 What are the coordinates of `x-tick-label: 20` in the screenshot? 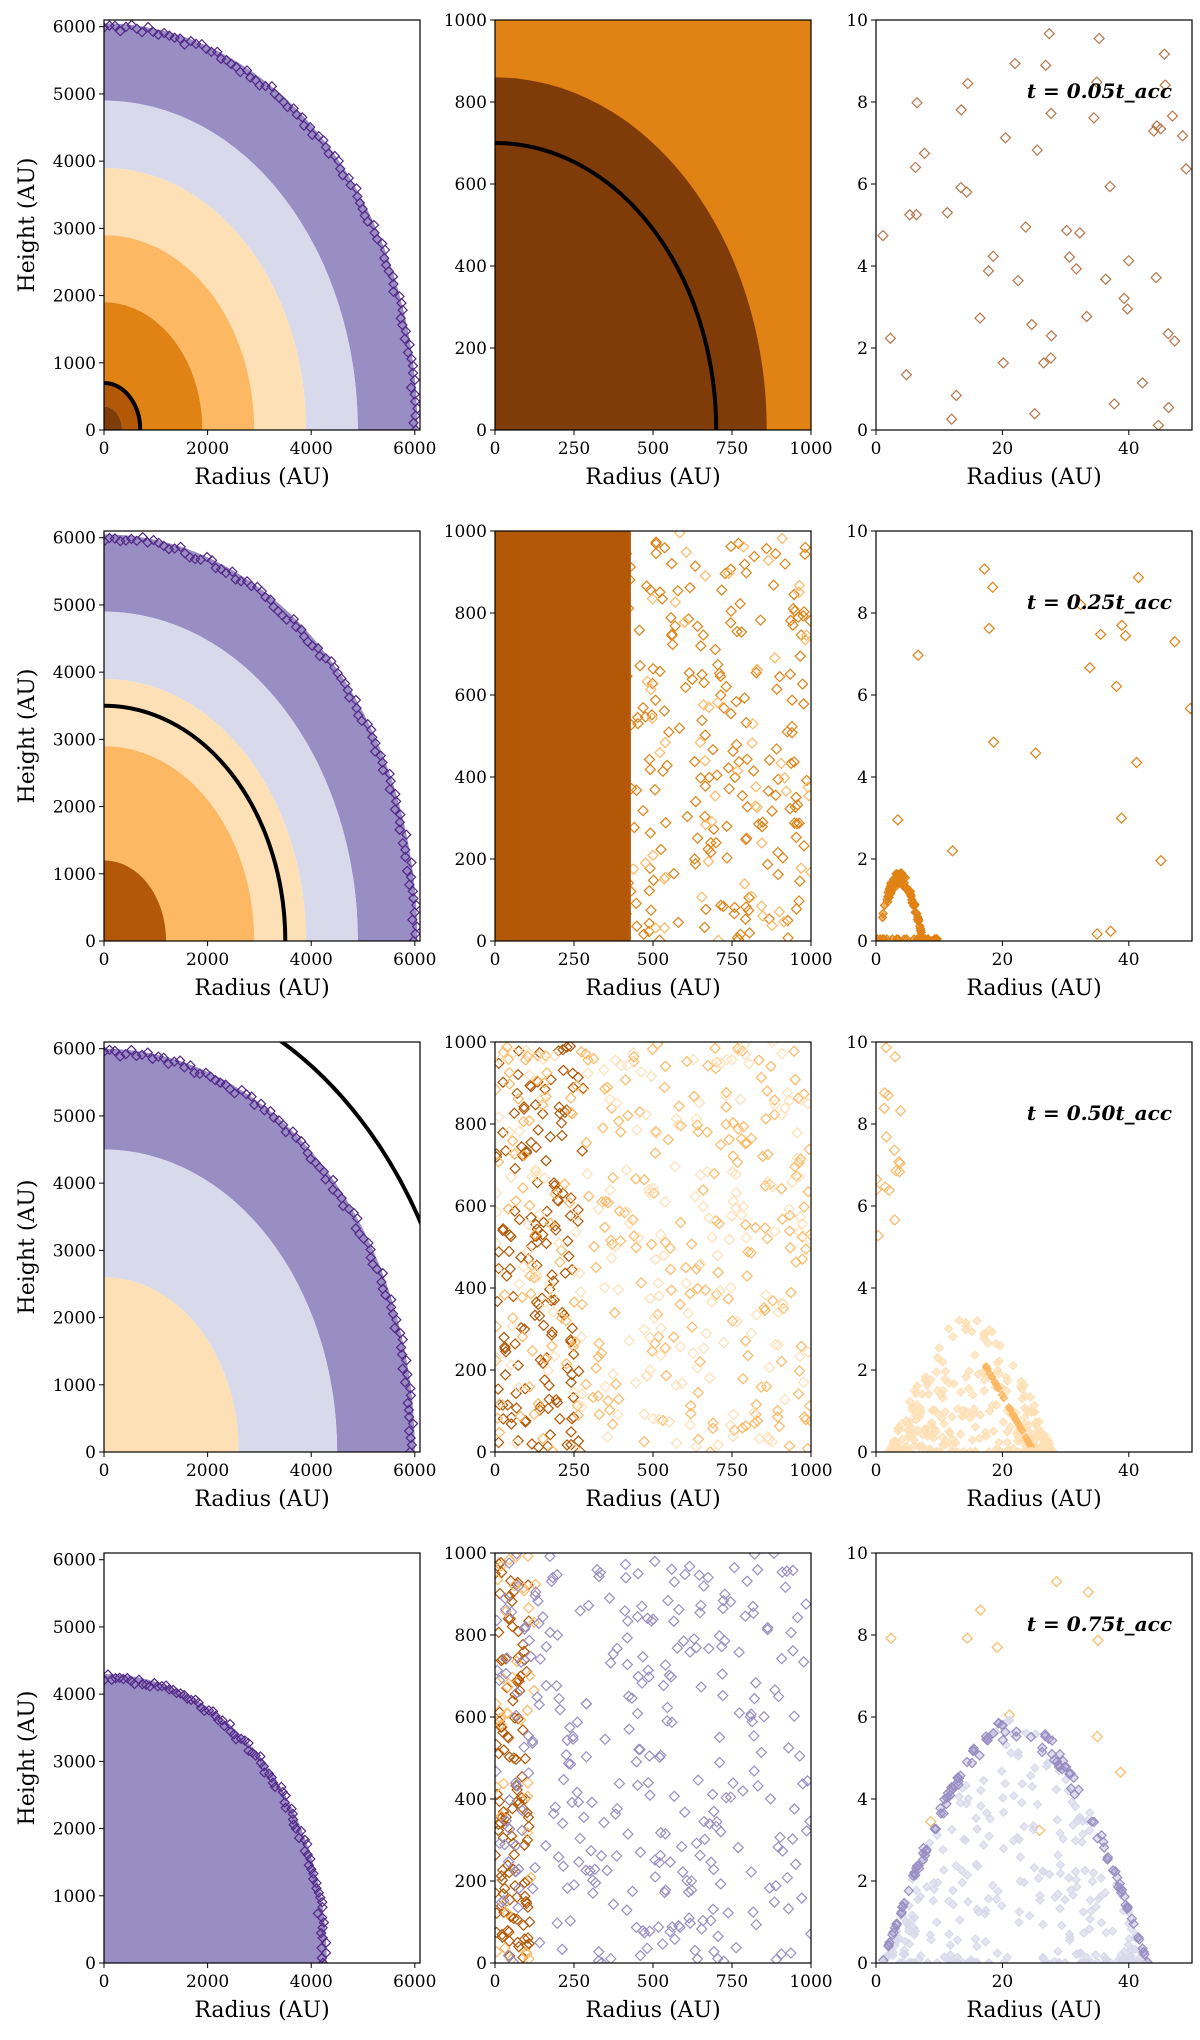 It's located at (1003, 960).